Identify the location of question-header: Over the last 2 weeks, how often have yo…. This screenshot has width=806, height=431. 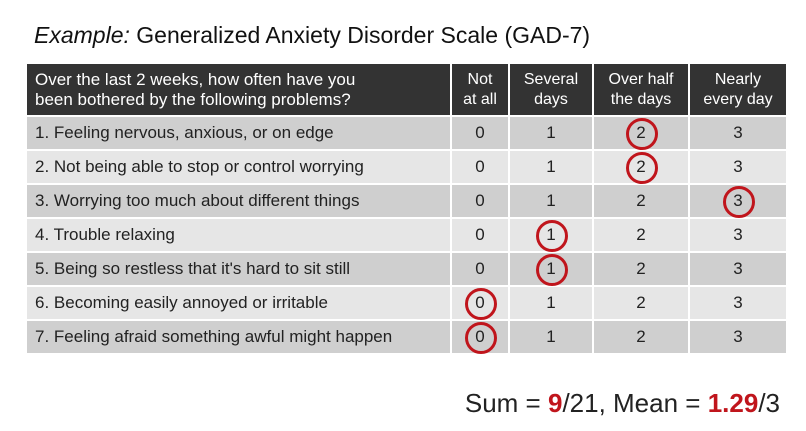
(238, 89).